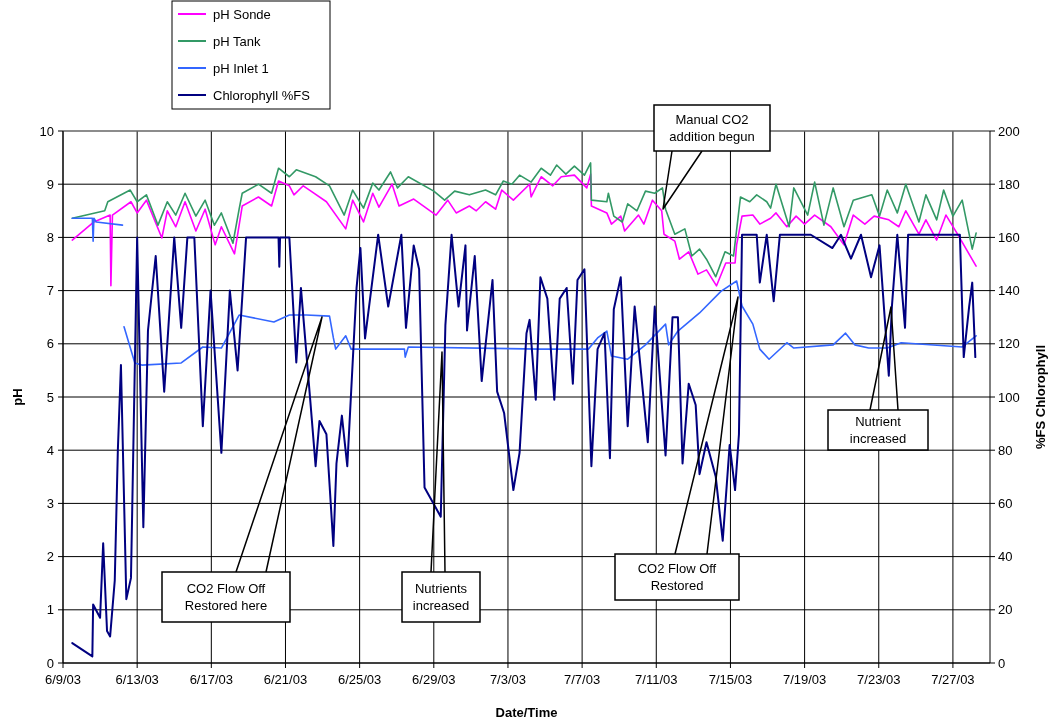 The height and width of the screenshot is (725, 1053). What do you see at coordinates (434, 679) in the screenshot?
I see `x-tick-label: 6/29/03` at bounding box center [434, 679].